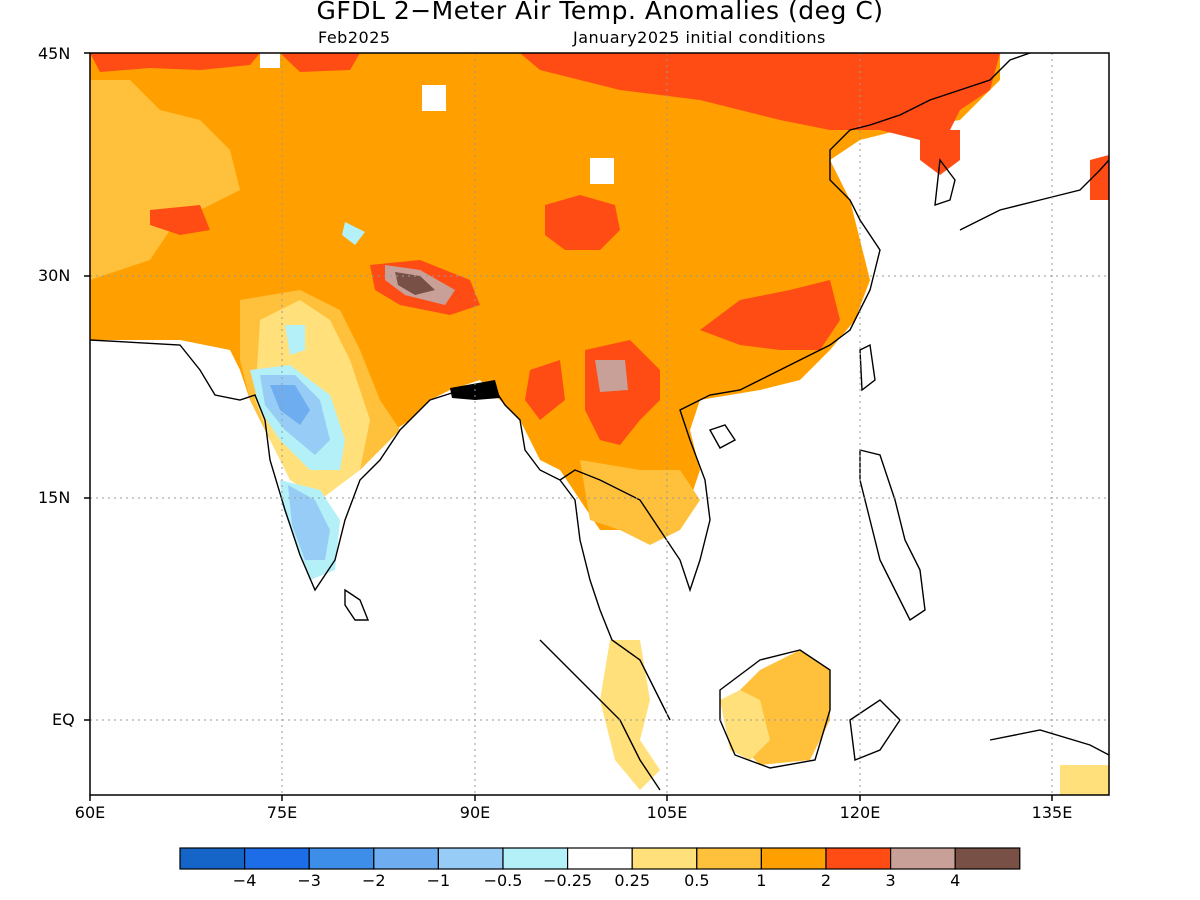 The width and height of the screenshot is (1200, 900). What do you see at coordinates (54, 53) in the screenshot?
I see `lat-label-45n: 45N` at bounding box center [54, 53].